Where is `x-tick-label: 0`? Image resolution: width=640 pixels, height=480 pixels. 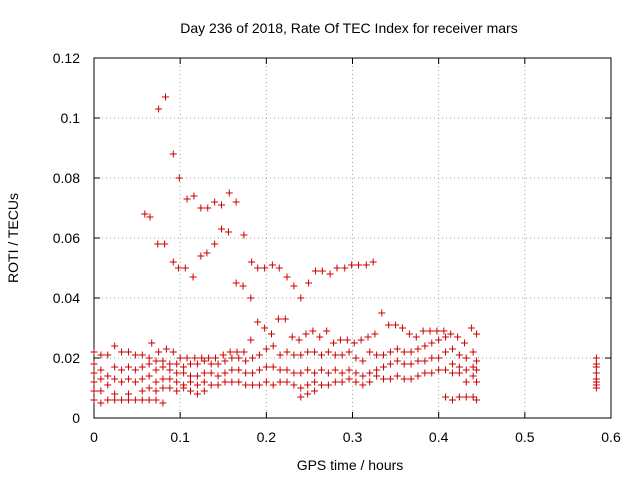
x-tick-label: 0 is located at coordinates (94, 437).